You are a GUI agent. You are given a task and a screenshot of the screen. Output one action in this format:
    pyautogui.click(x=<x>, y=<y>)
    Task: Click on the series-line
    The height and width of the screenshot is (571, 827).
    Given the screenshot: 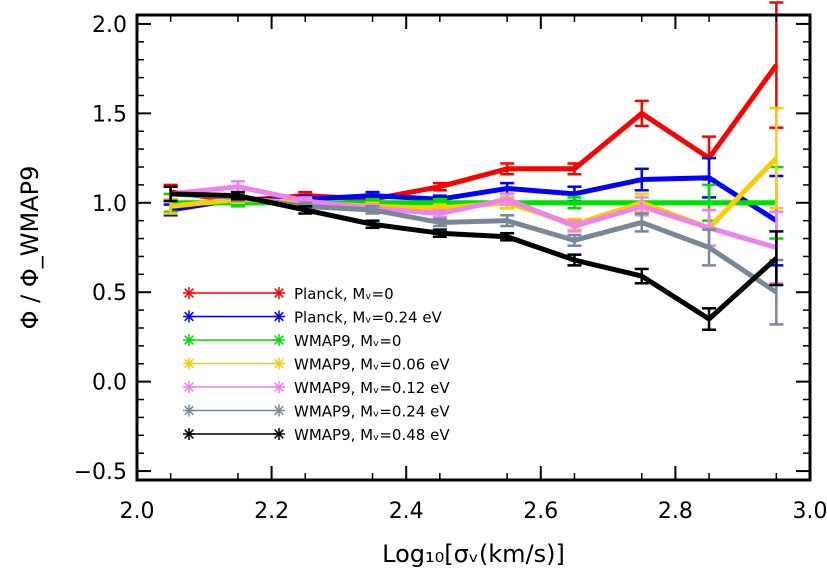 What is the action you would take?
    pyautogui.click(x=474, y=217)
    